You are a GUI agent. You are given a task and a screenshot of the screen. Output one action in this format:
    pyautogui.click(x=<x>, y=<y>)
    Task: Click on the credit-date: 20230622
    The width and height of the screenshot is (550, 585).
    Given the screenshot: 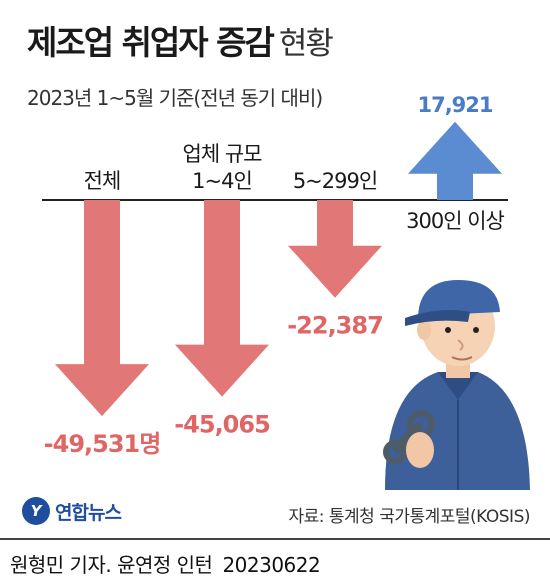 What is the action you would take?
    pyautogui.click(x=271, y=565)
    